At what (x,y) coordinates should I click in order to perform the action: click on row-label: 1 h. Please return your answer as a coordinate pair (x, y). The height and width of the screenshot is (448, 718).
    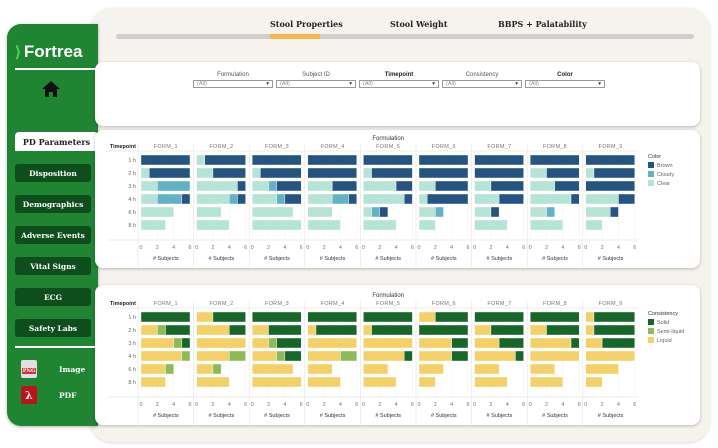
    Looking at the image, I should click on (132, 161).